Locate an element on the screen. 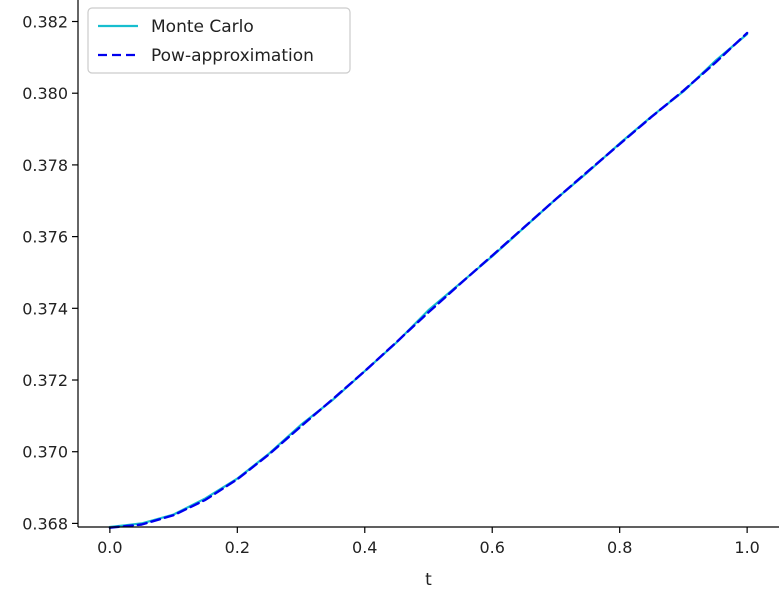 This screenshot has height=592, width=780. y-tick-label: 0.374 is located at coordinates (45, 308).